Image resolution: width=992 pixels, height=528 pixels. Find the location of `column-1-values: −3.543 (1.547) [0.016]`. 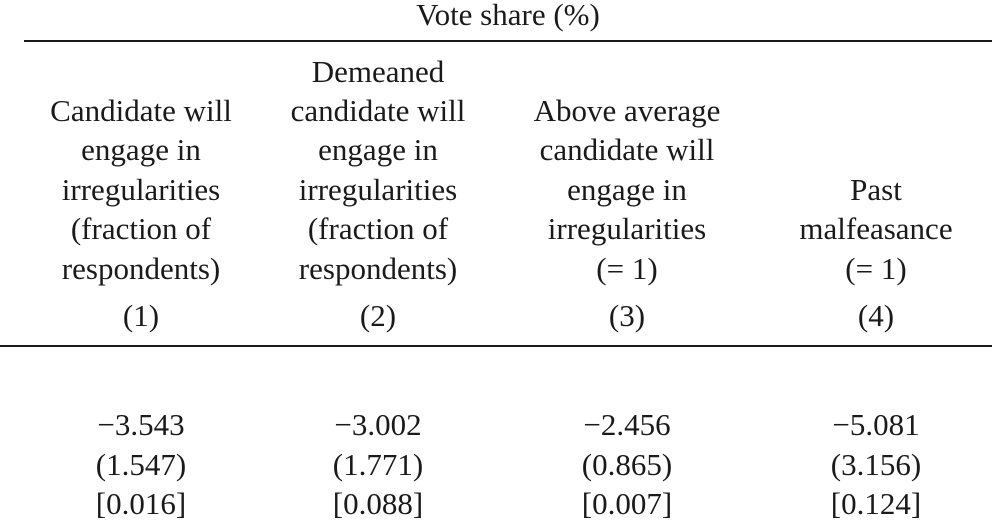

column-1-values: −3.543 (1.547) [0.016] is located at coordinates (141, 464).